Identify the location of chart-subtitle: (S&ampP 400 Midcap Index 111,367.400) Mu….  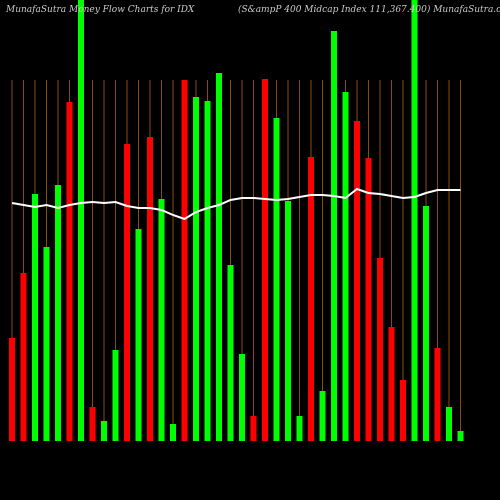
(369, 9).